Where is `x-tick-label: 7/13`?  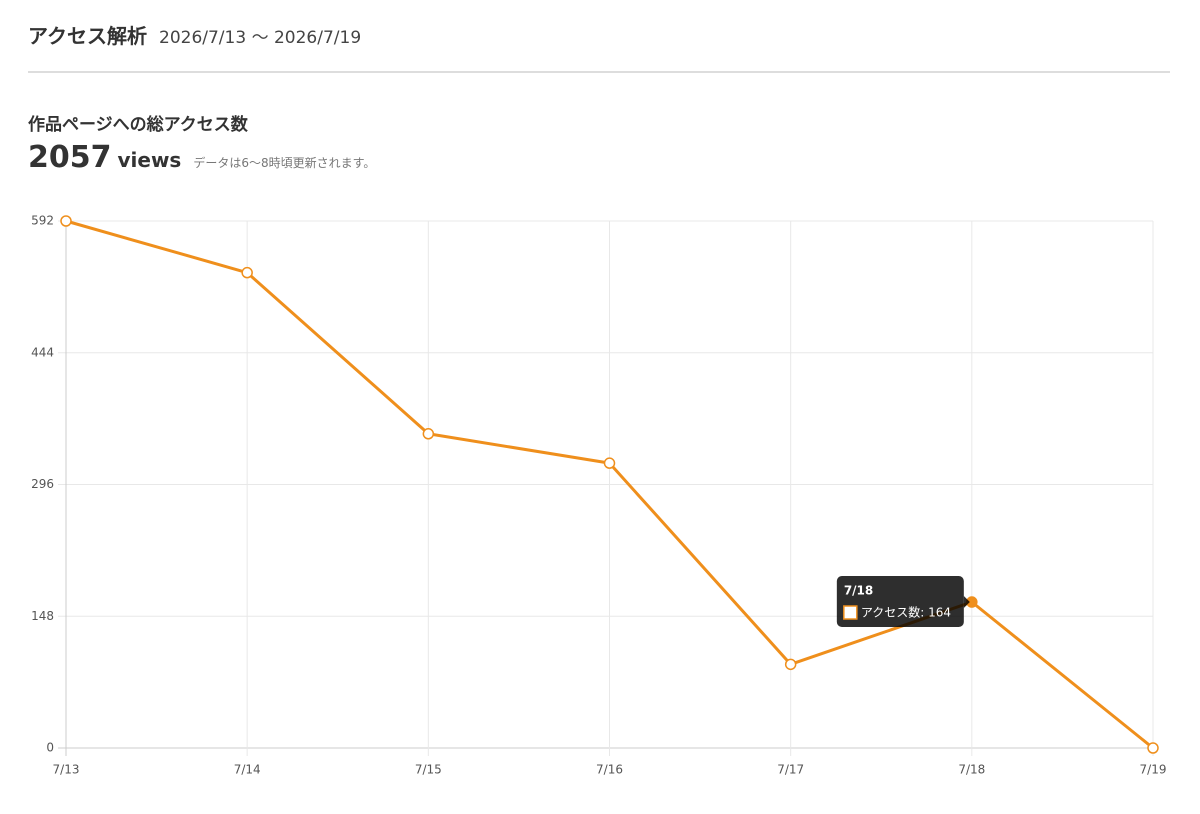 x-tick-label: 7/13 is located at coordinates (66, 770).